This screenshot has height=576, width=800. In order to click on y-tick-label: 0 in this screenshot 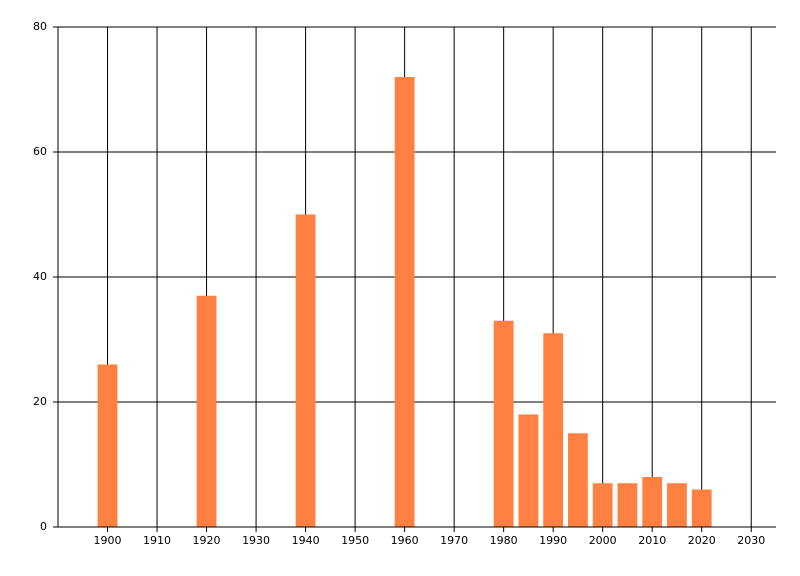, I will do `click(43, 526)`.